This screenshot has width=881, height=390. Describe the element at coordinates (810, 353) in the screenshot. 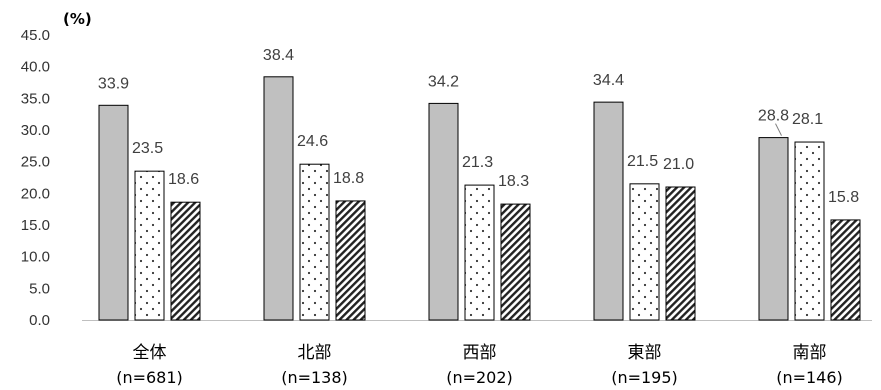

I see `x-category-label: 南部` at that location.